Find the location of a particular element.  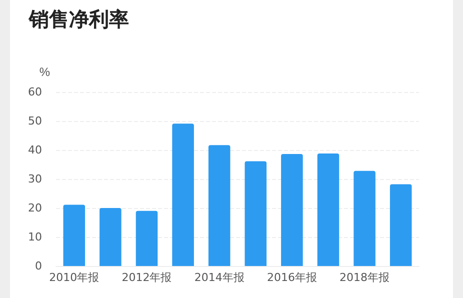

y-tick-label: 0 is located at coordinates (38, 266).